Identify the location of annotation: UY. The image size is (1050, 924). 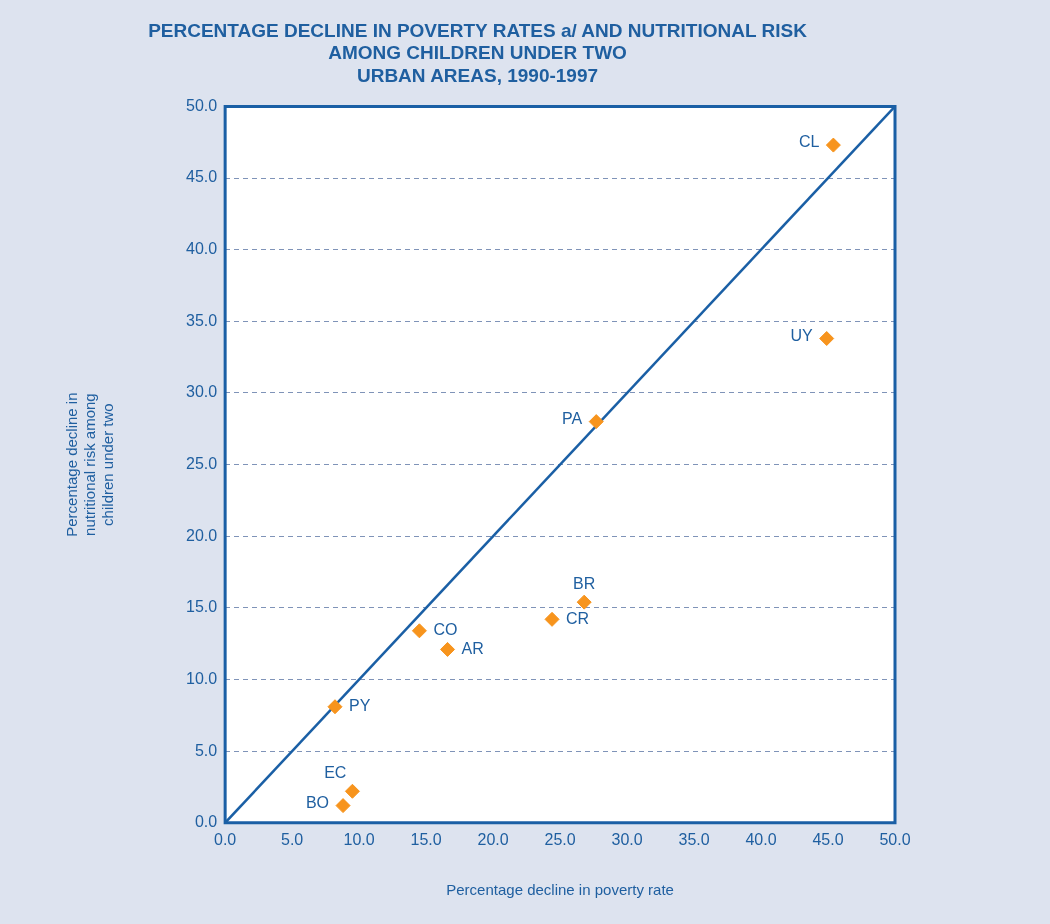
(801, 335).